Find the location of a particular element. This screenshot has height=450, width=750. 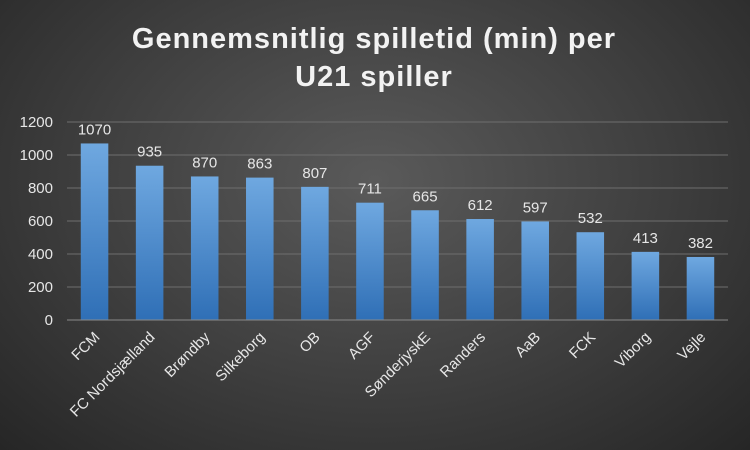

x-category-label: Randers is located at coordinates (463, 355).